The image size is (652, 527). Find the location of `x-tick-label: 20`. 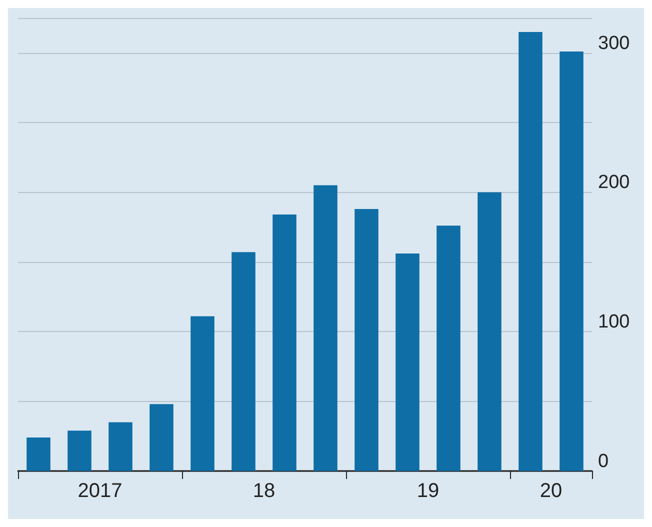

x-tick-label: 20 is located at coordinates (551, 491).